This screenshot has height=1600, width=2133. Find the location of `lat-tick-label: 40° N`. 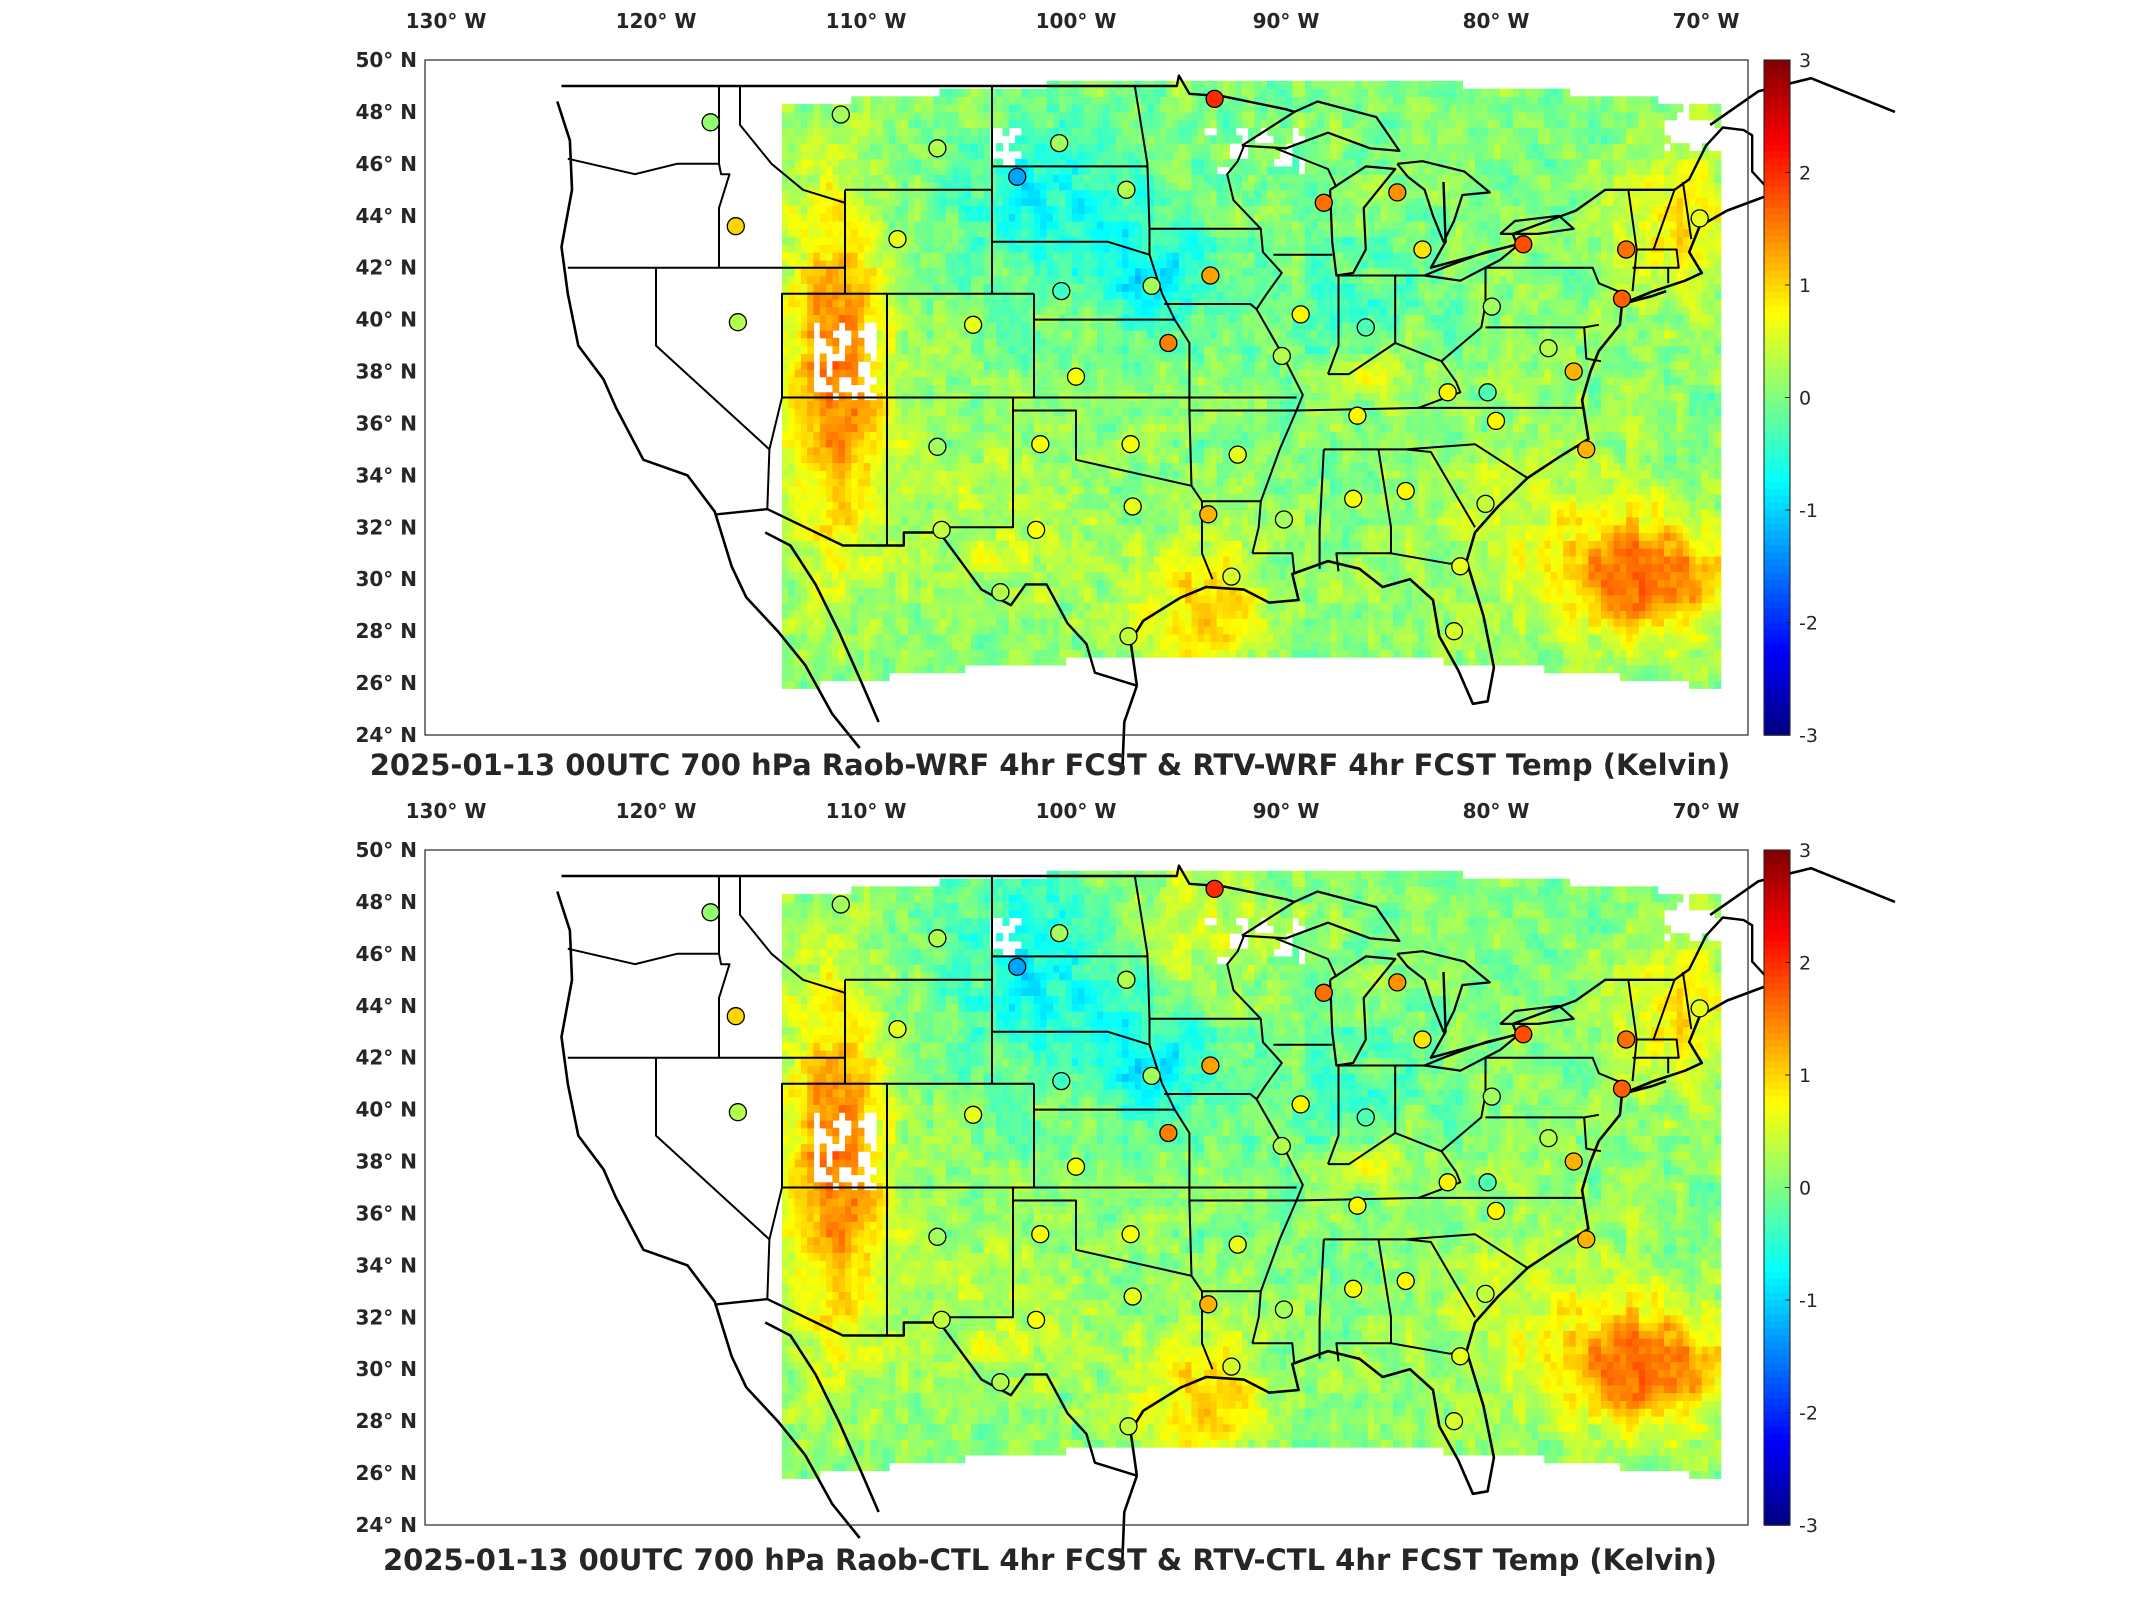

lat-tick-label: 40° N is located at coordinates (386, 320).